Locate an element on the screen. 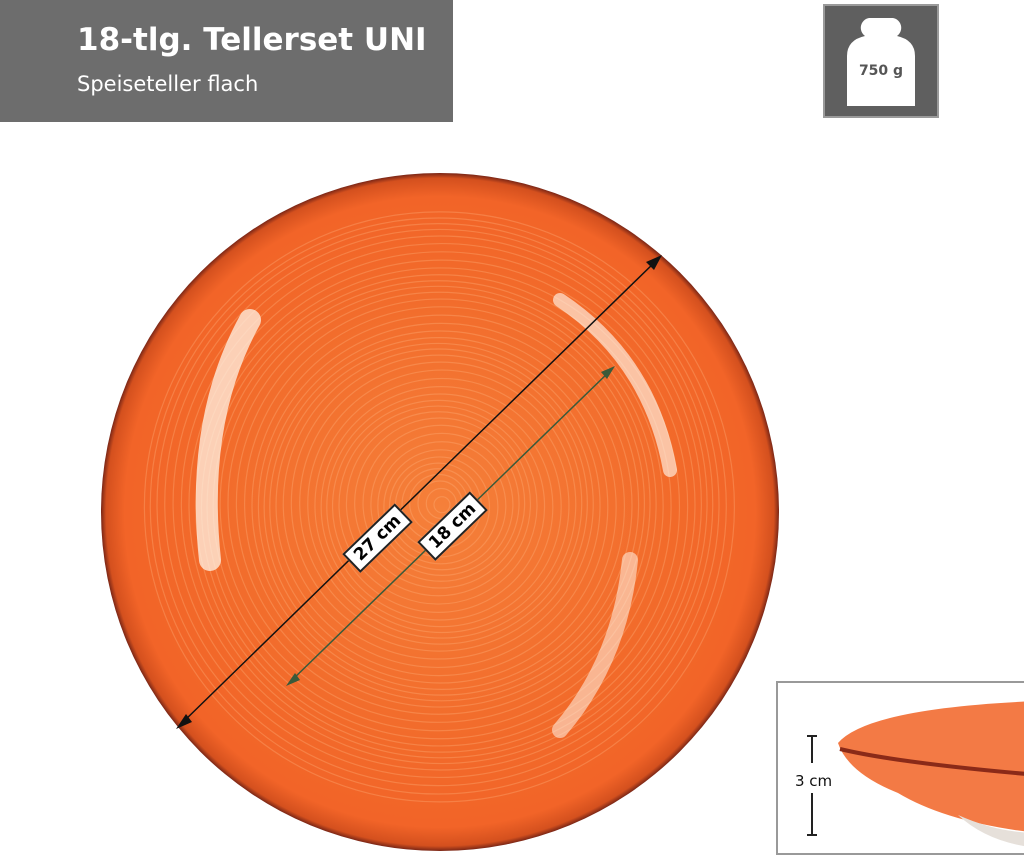 The width and height of the screenshot is (1024, 856). weight-icon is located at coordinates (881, 62).